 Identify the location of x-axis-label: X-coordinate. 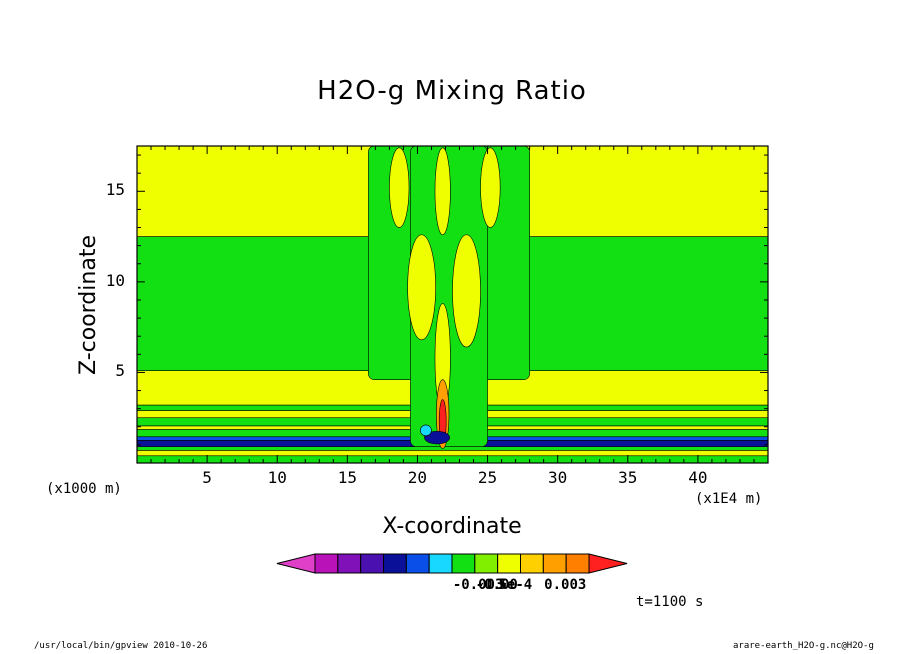
(452, 526).